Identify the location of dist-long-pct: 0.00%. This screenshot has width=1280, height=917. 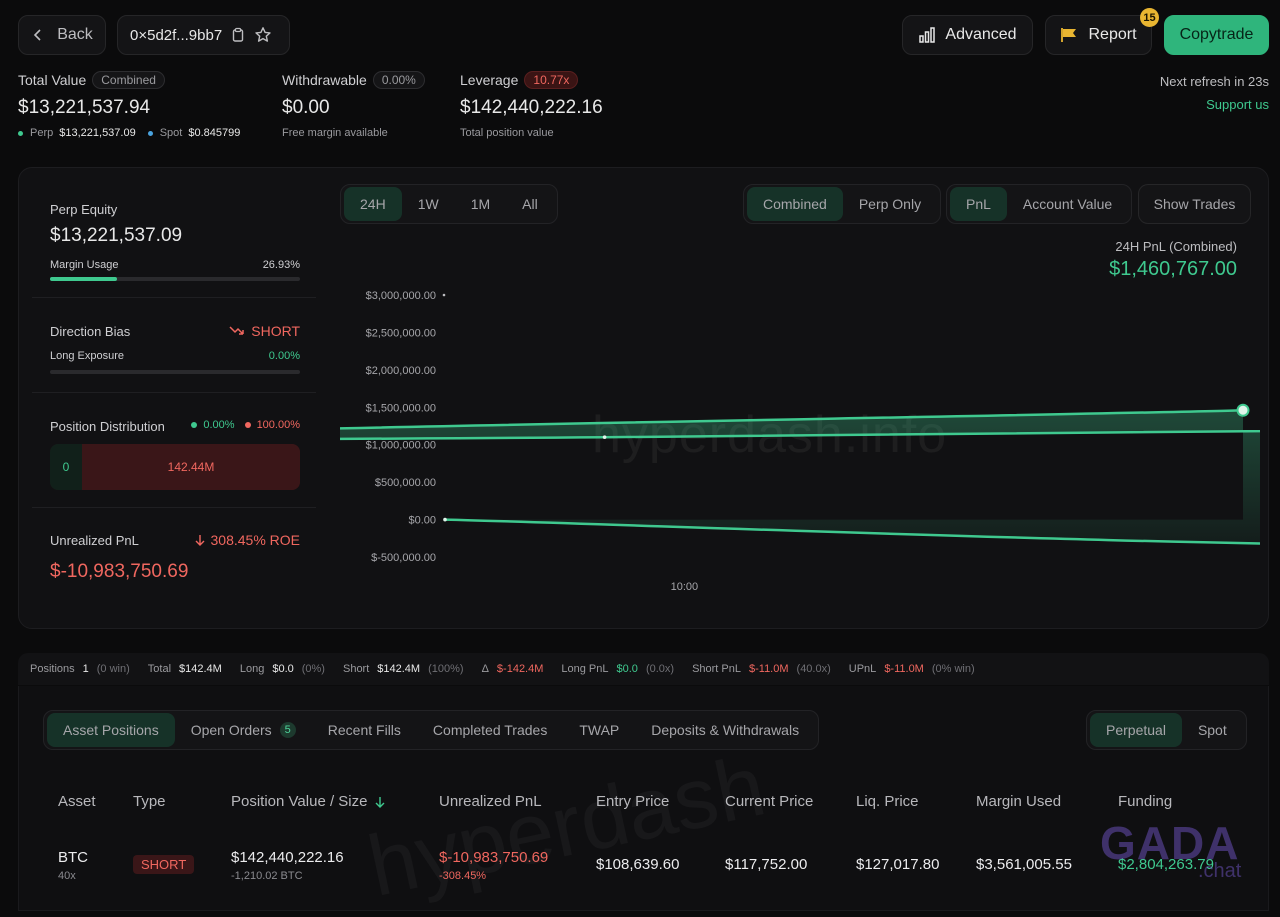
(219, 425).